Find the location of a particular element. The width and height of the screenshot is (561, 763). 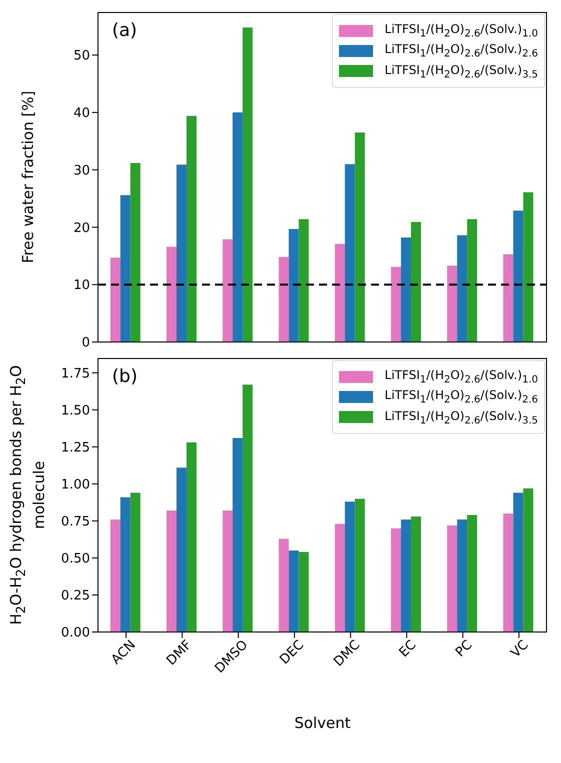

y-tick-label: 1.50 is located at coordinates (75, 410).